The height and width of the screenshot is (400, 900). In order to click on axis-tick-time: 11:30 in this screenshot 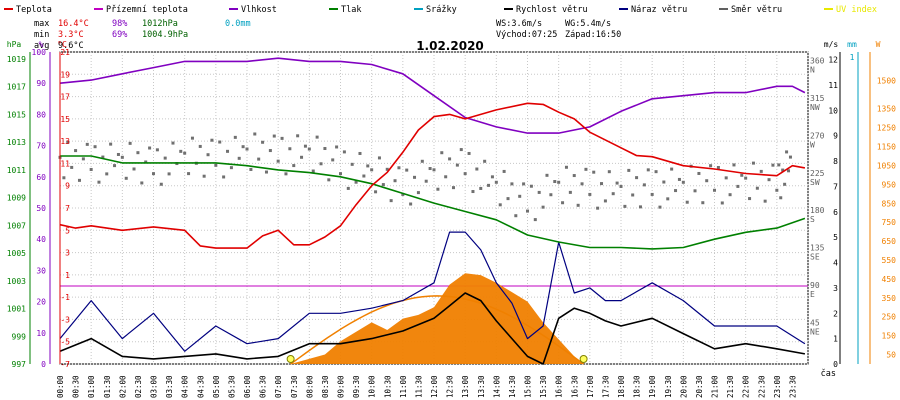, I will do `click(418, 386)`.